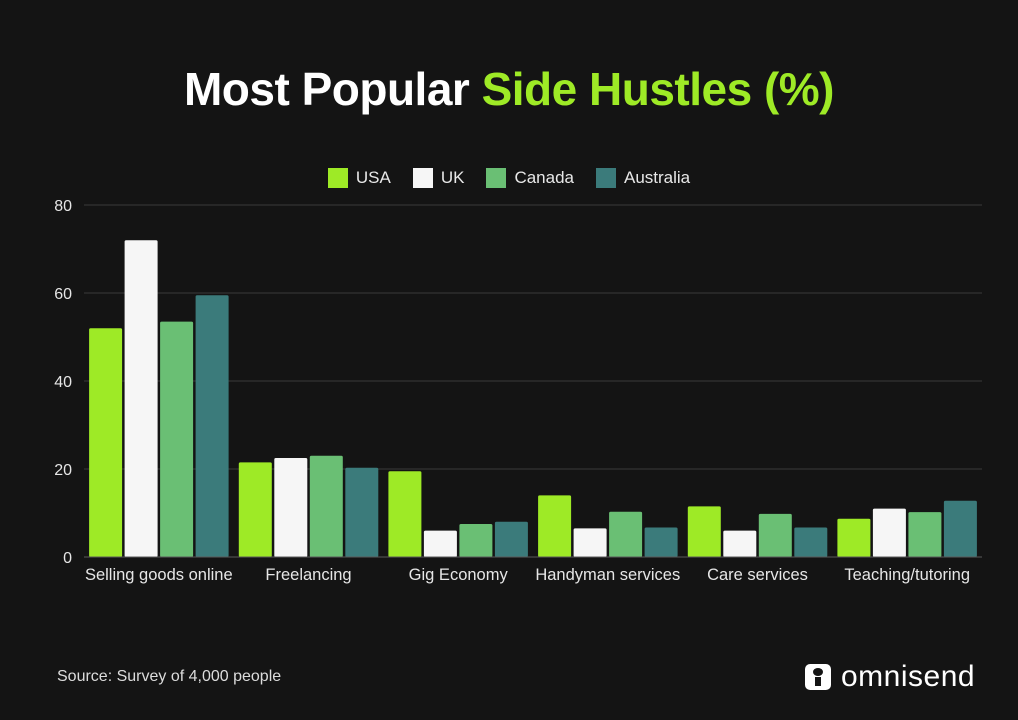  What do you see at coordinates (337, 178) in the screenshot?
I see `legend-swatch-usa` at bounding box center [337, 178].